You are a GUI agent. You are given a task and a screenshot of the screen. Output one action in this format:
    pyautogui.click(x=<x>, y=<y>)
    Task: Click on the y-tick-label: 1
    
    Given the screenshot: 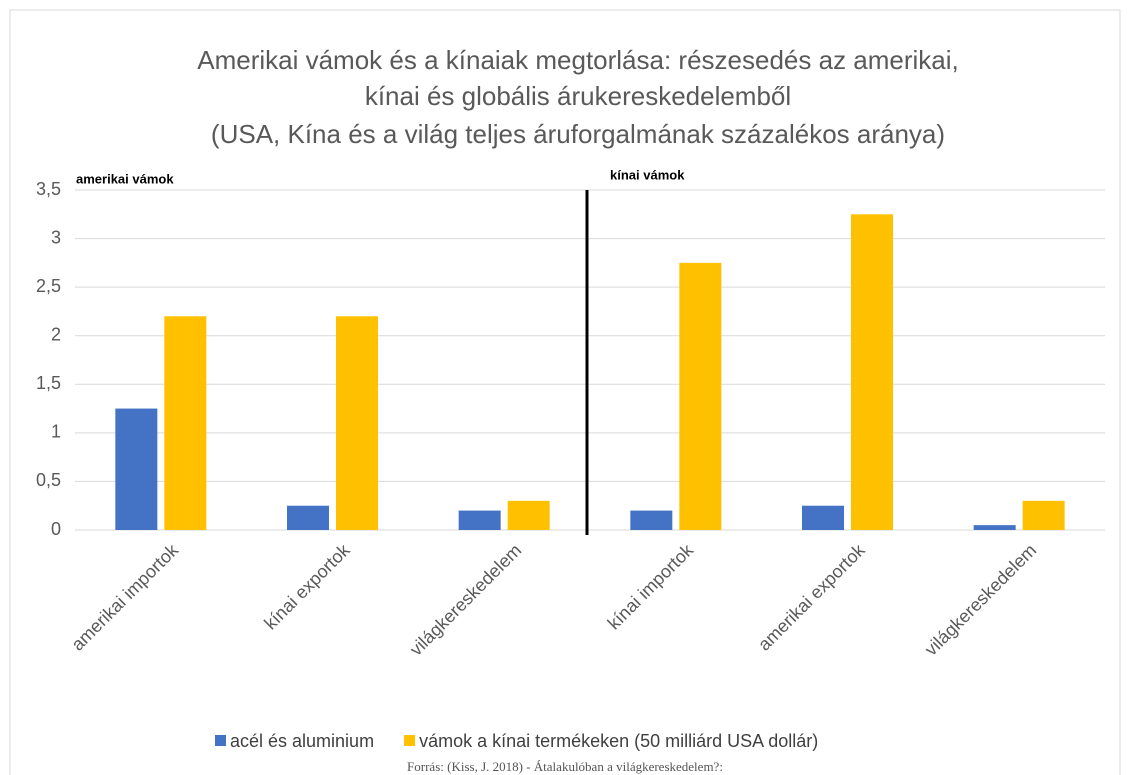 What is the action you would take?
    pyautogui.click(x=56, y=432)
    